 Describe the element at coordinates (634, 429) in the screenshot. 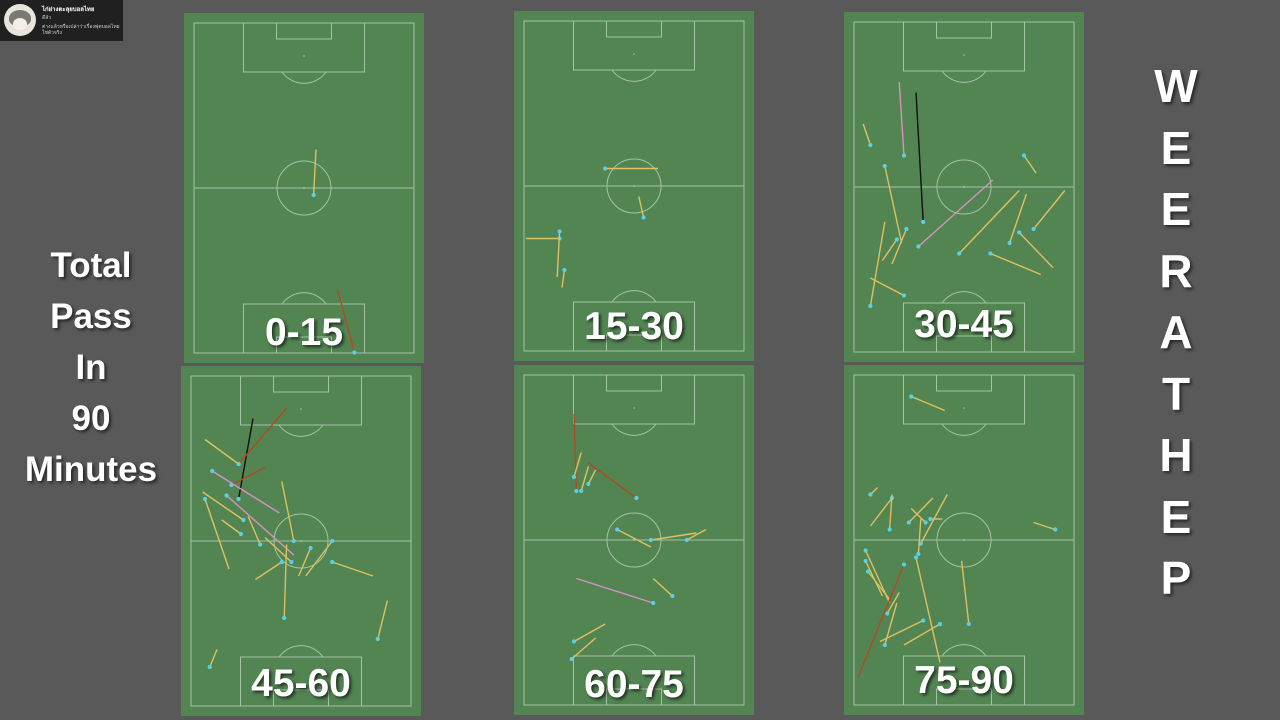

I see `top-penalty-arc` at that location.